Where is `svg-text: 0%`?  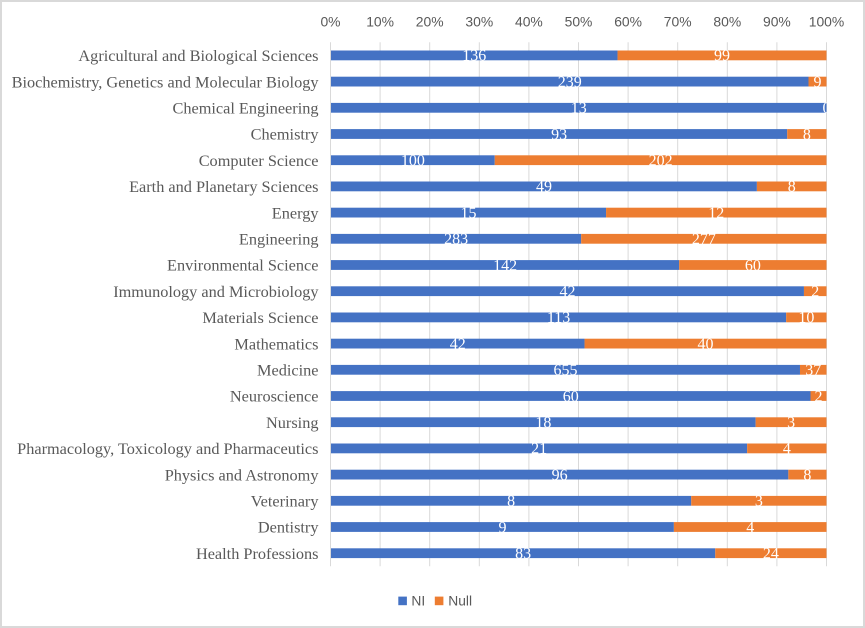
svg-text: 0% is located at coordinates (330, 22).